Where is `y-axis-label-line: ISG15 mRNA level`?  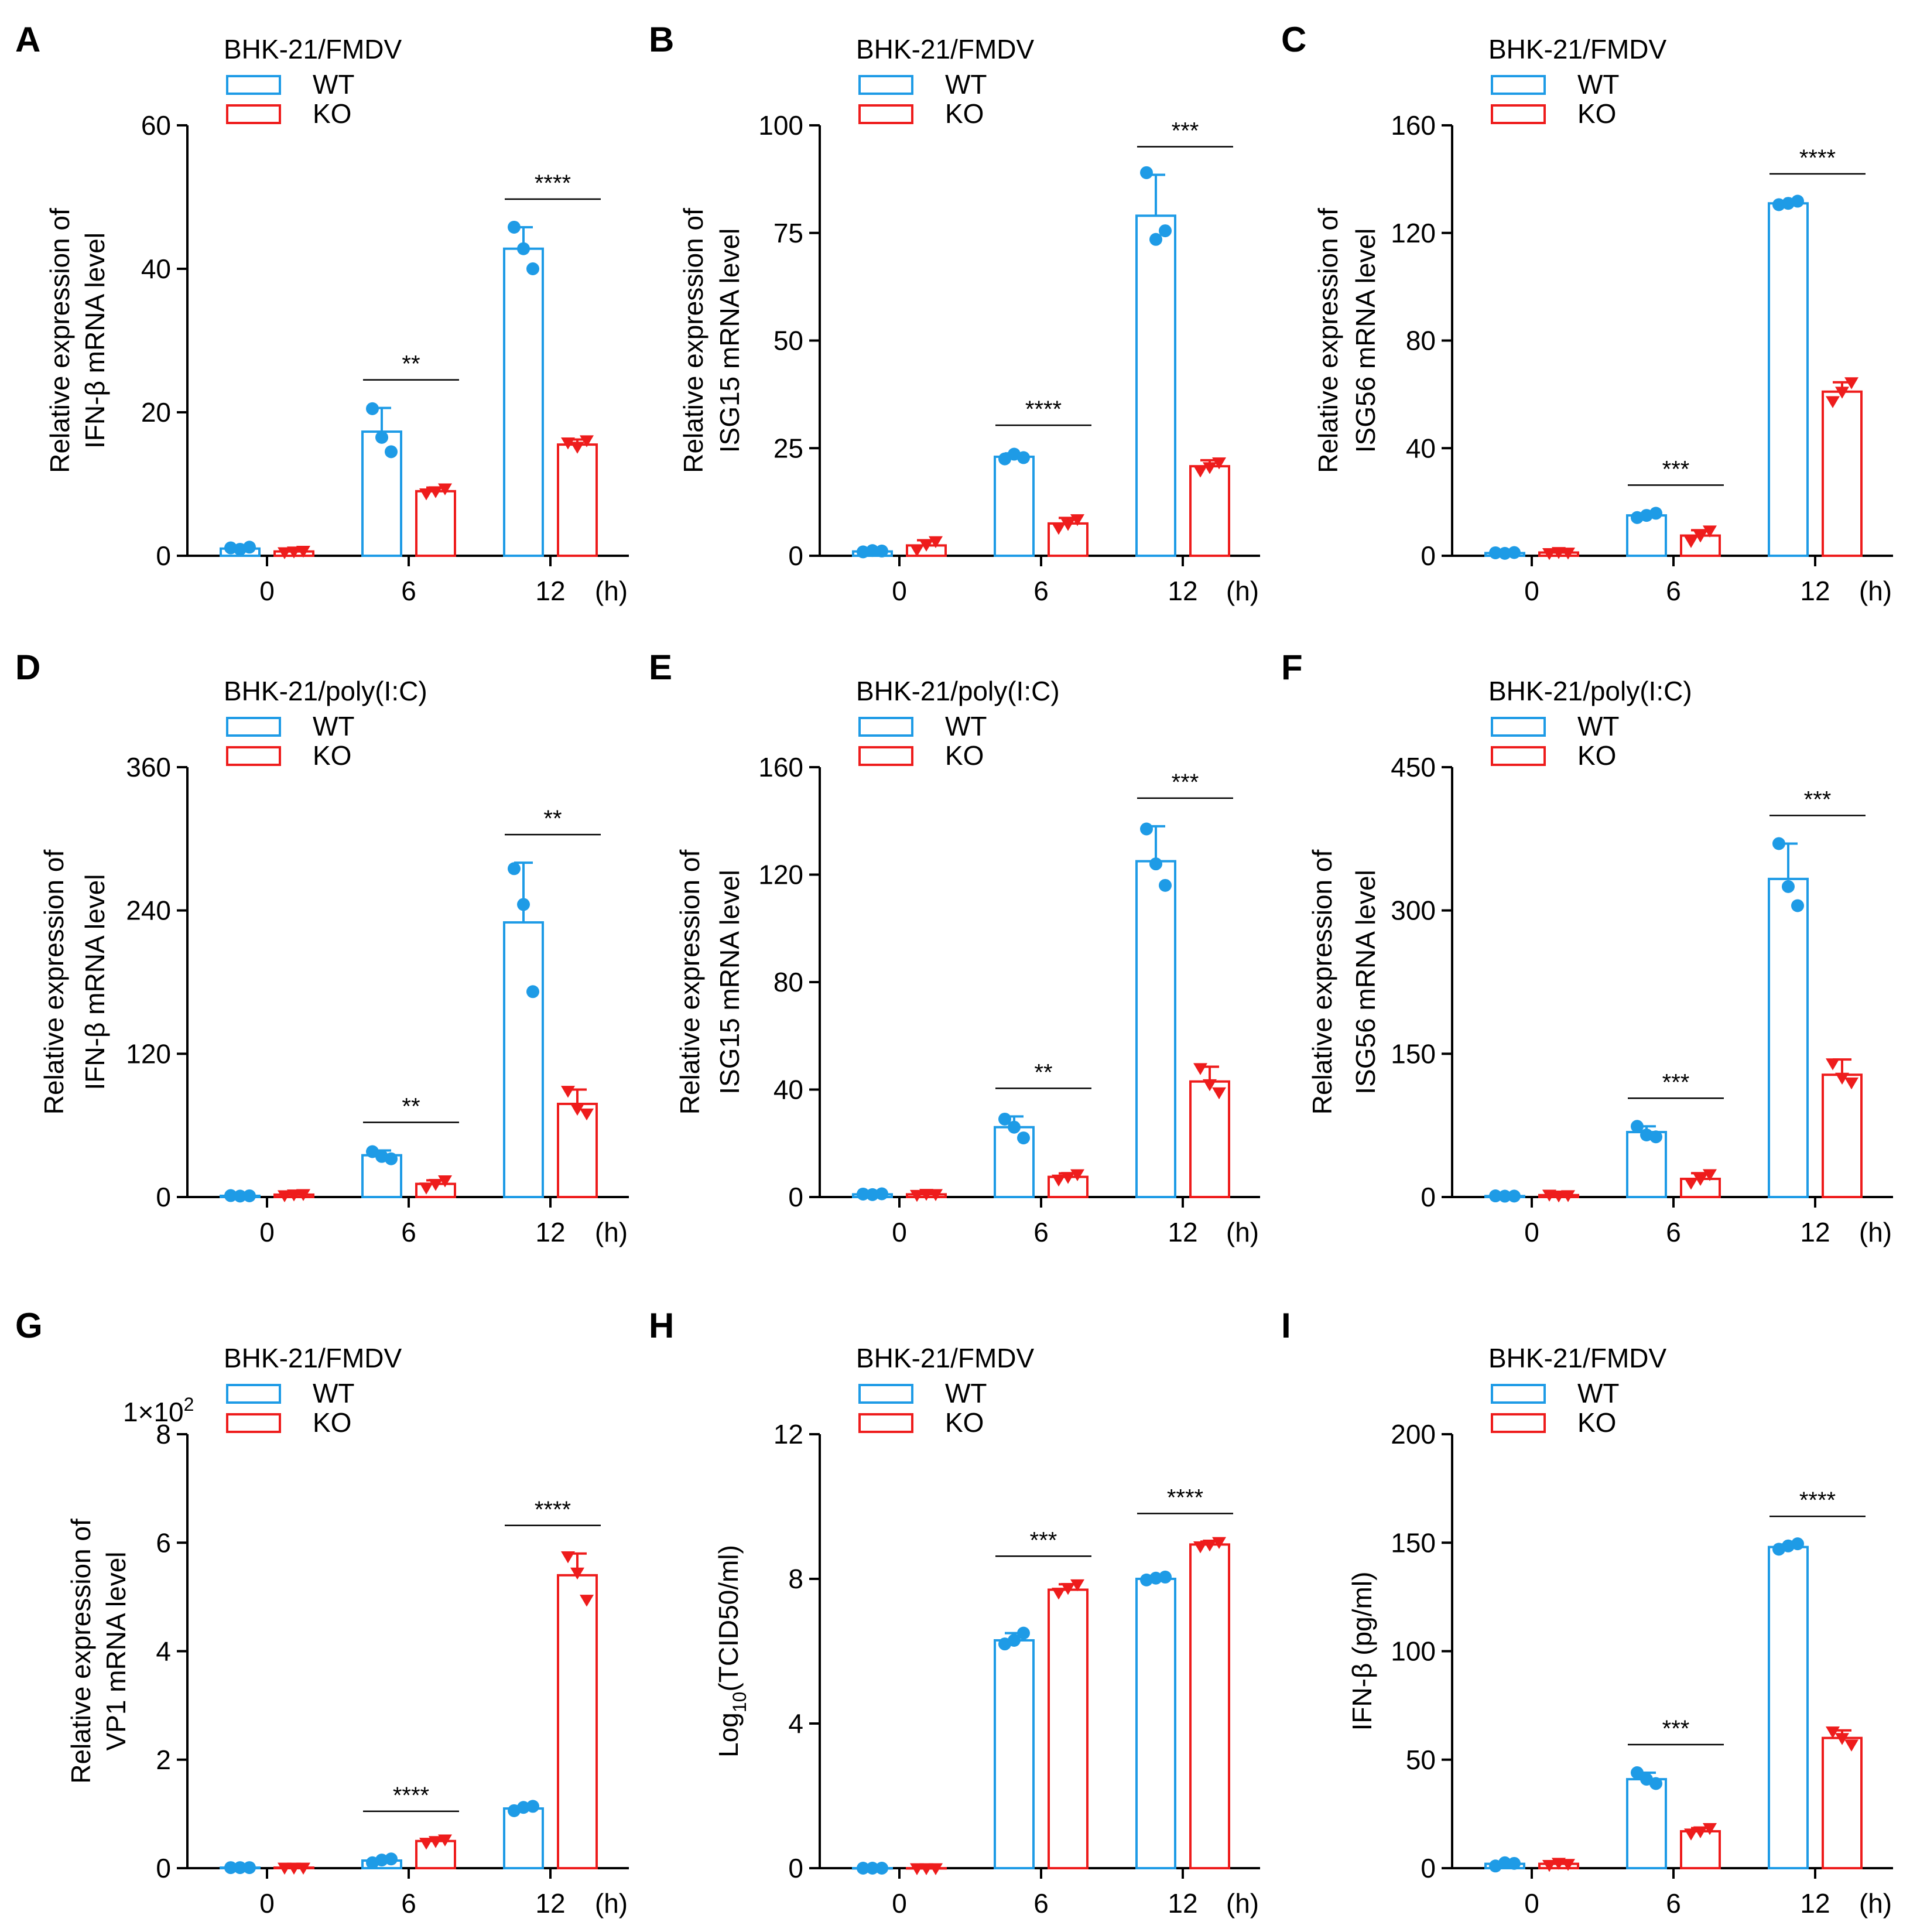 y-axis-label-line: ISG15 mRNA level is located at coordinates (729, 982).